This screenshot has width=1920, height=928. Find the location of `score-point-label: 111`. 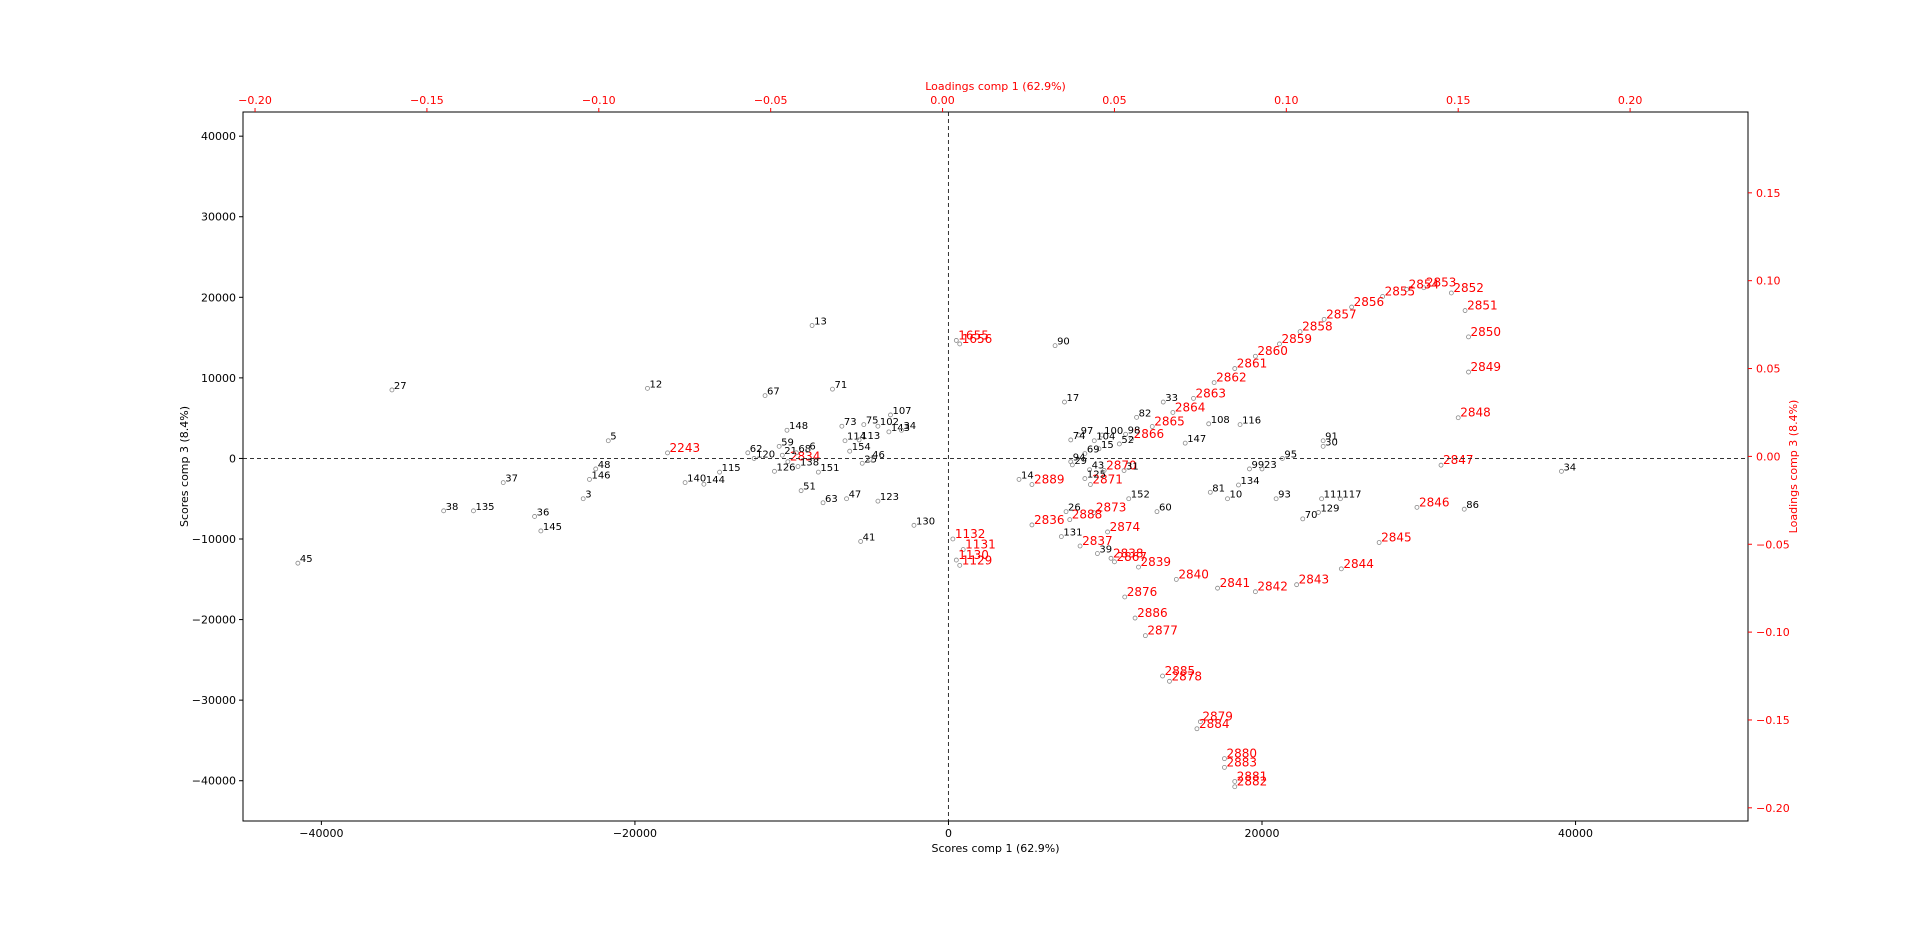

score-point-label: 111 is located at coordinates (1333, 495).